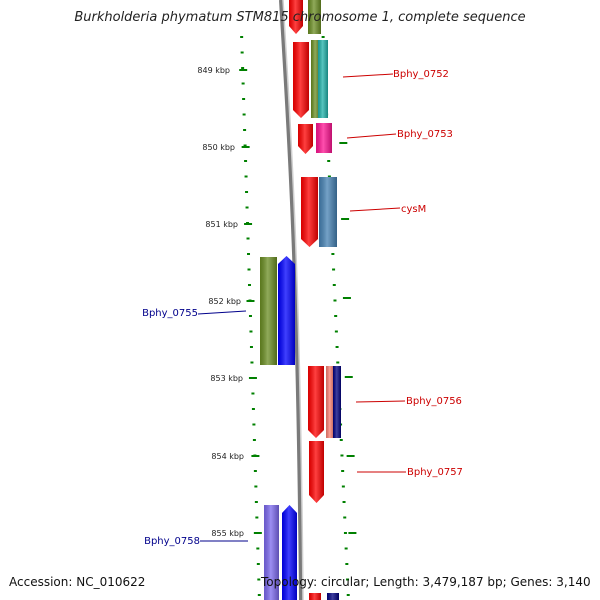 The image size is (600, 600). Describe the element at coordinates (316, 402) in the screenshot. I see `feature-bphy-0756-forward` at that location.